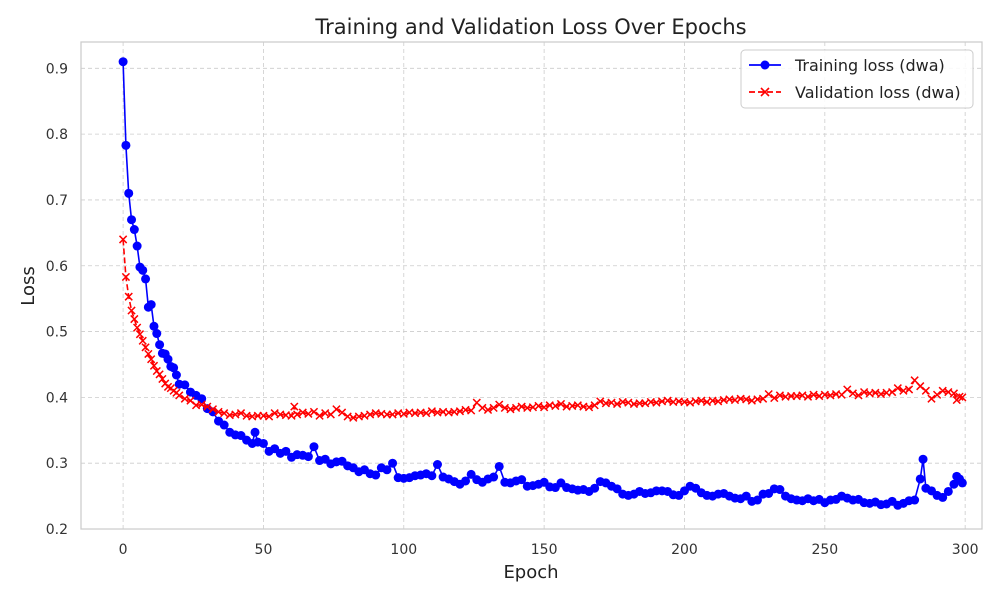 This screenshot has height=600, width=1000. What do you see at coordinates (57, 267) in the screenshot?
I see `y-tick-label: 0.6` at bounding box center [57, 267].